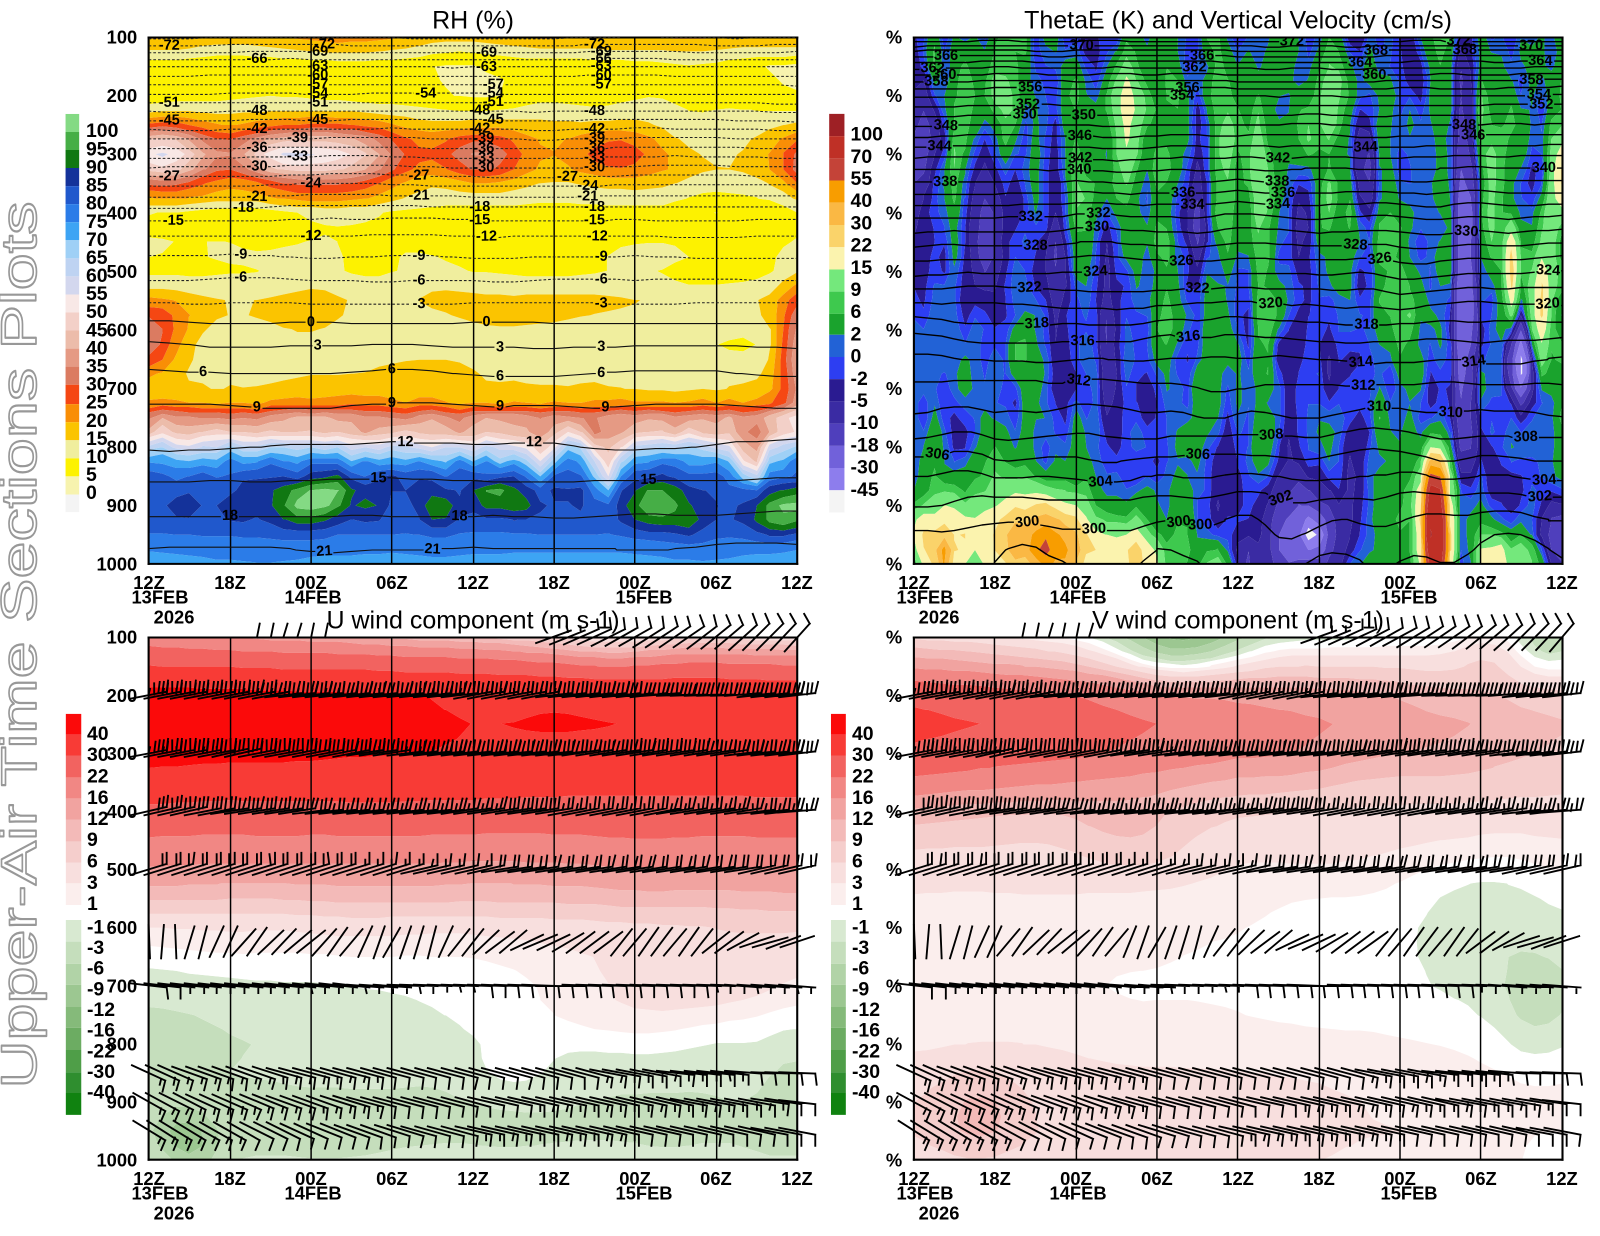 The width and height of the screenshot is (1600, 1236). What do you see at coordinates (859, 401) in the screenshot?
I see `svg-text: -5` at bounding box center [859, 401].